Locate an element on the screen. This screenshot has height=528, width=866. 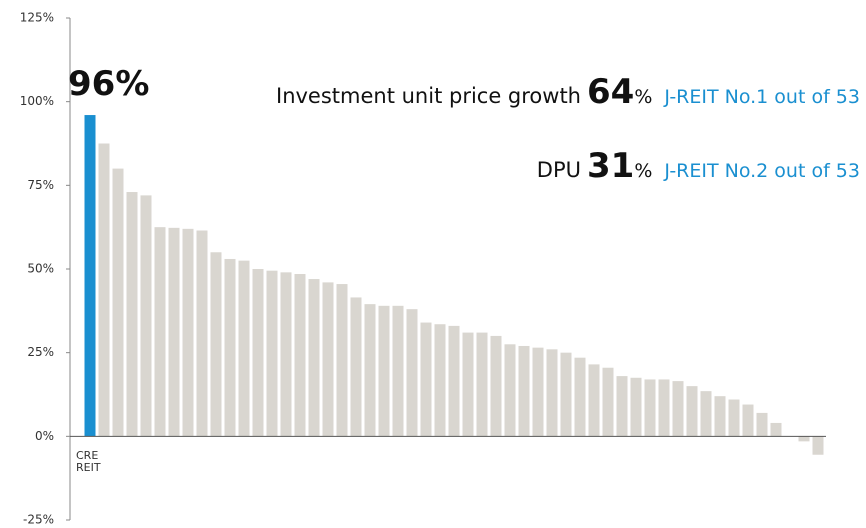
highlight-label: 96% is located at coordinates (109, 84).